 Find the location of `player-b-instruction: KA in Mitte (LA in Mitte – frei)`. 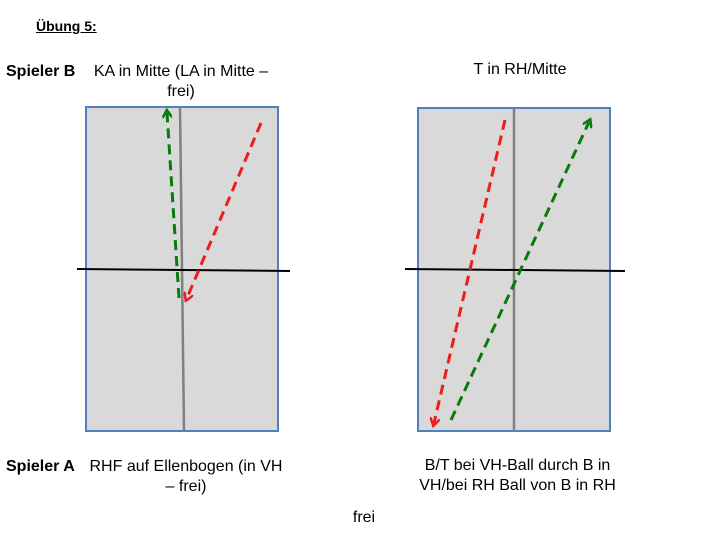

player-b-instruction: KA in Mitte (LA in Mitte – frei) is located at coordinates (181, 81).